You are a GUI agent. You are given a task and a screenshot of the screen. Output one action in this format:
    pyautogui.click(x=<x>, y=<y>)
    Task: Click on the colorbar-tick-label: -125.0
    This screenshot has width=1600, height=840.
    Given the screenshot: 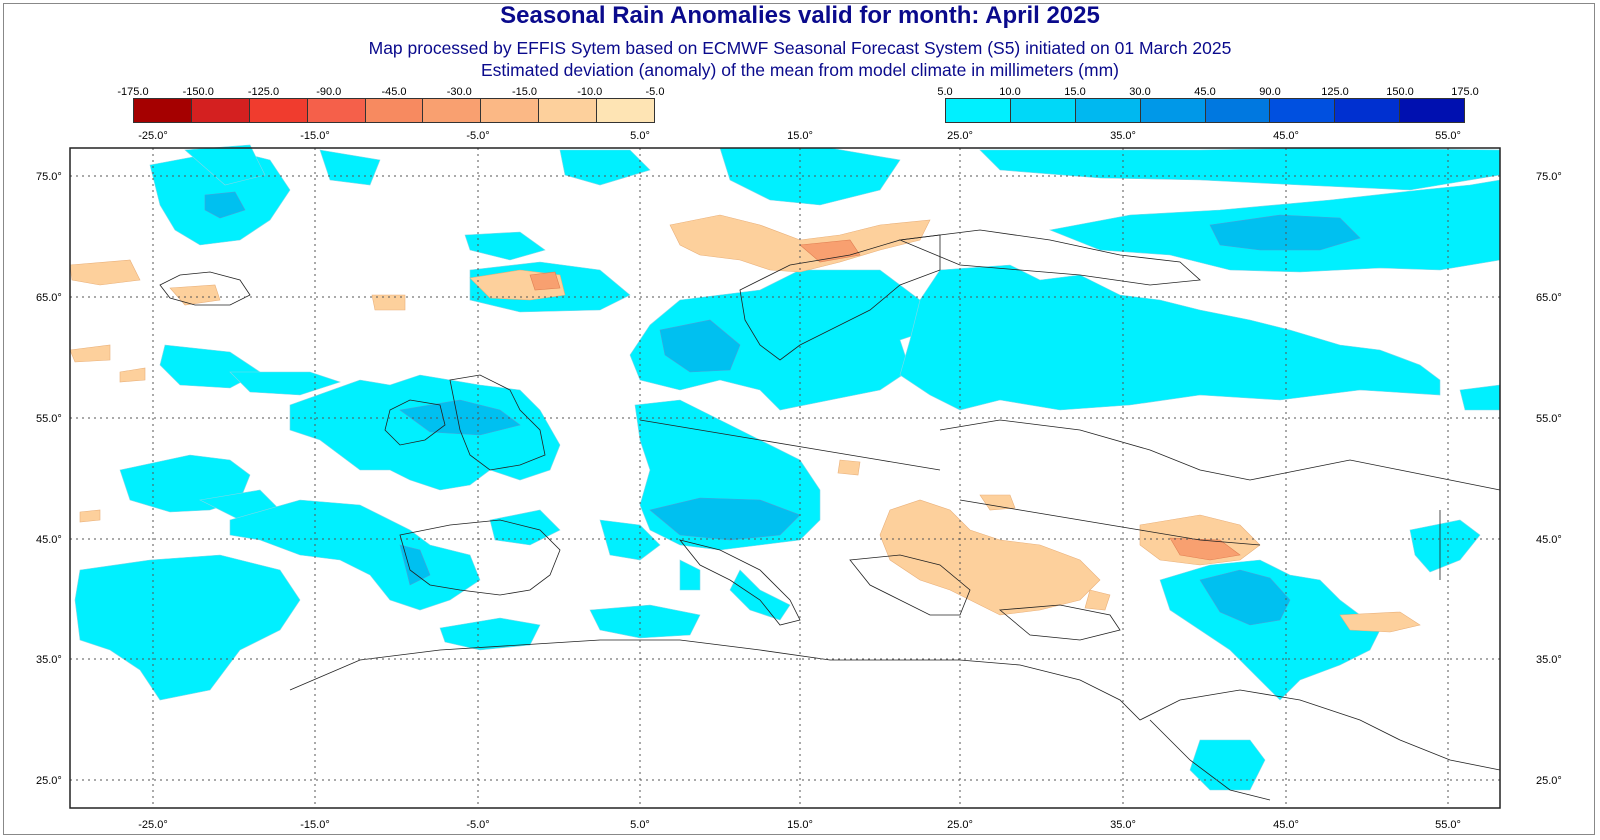 What is the action you would take?
    pyautogui.click(x=263, y=92)
    